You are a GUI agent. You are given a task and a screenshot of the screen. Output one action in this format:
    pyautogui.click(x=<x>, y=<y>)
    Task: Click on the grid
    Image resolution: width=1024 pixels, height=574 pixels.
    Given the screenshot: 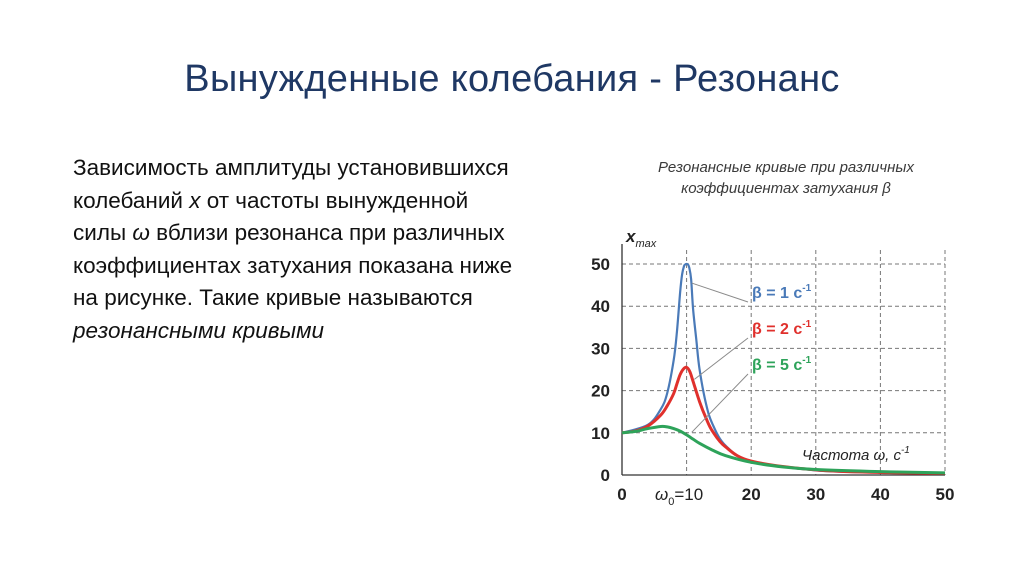 What is the action you would take?
    pyautogui.click(x=784, y=362)
    